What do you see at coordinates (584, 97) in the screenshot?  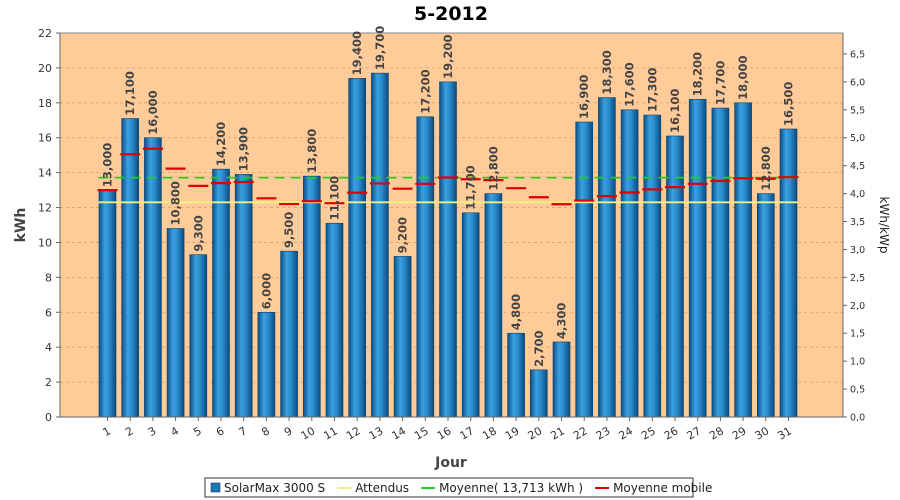 I see `data-label: 16,900` at bounding box center [584, 97].